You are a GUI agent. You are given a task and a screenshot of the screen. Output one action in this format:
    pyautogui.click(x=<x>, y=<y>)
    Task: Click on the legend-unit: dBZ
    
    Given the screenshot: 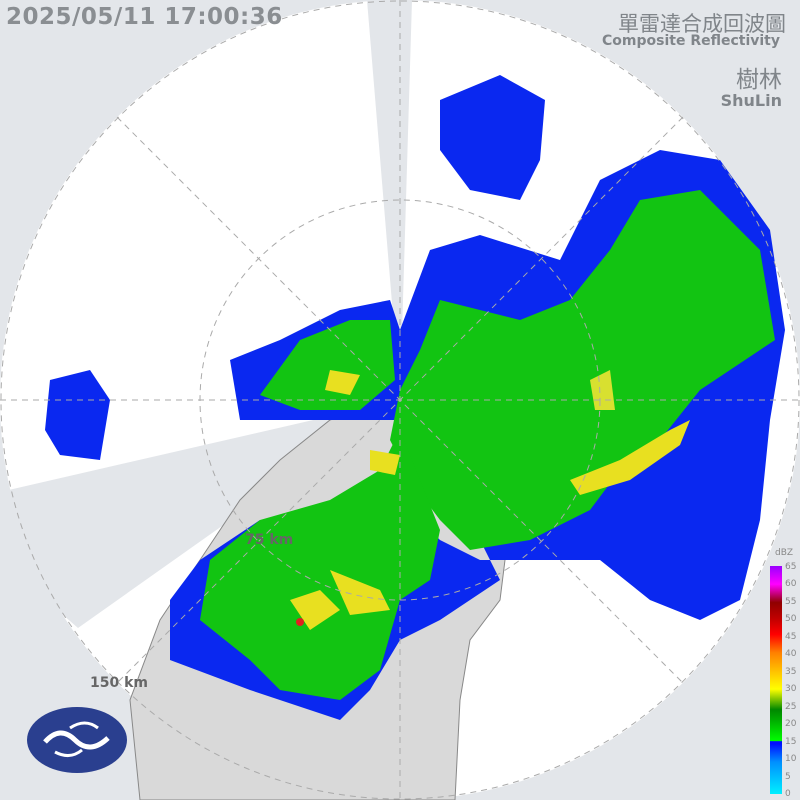 What is the action you would take?
    pyautogui.click(x=784, y=553)
    